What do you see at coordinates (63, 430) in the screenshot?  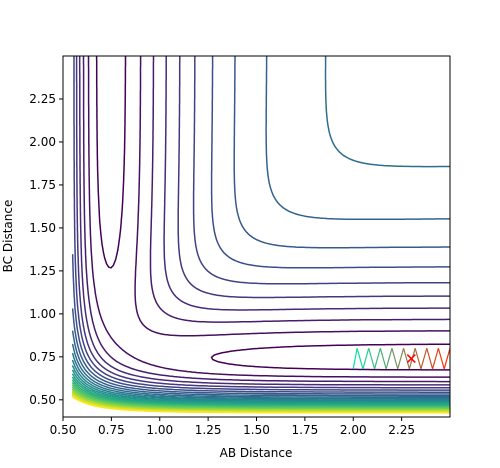 I see `x-tick-label: 0.50` at bounding box center [63, 430].